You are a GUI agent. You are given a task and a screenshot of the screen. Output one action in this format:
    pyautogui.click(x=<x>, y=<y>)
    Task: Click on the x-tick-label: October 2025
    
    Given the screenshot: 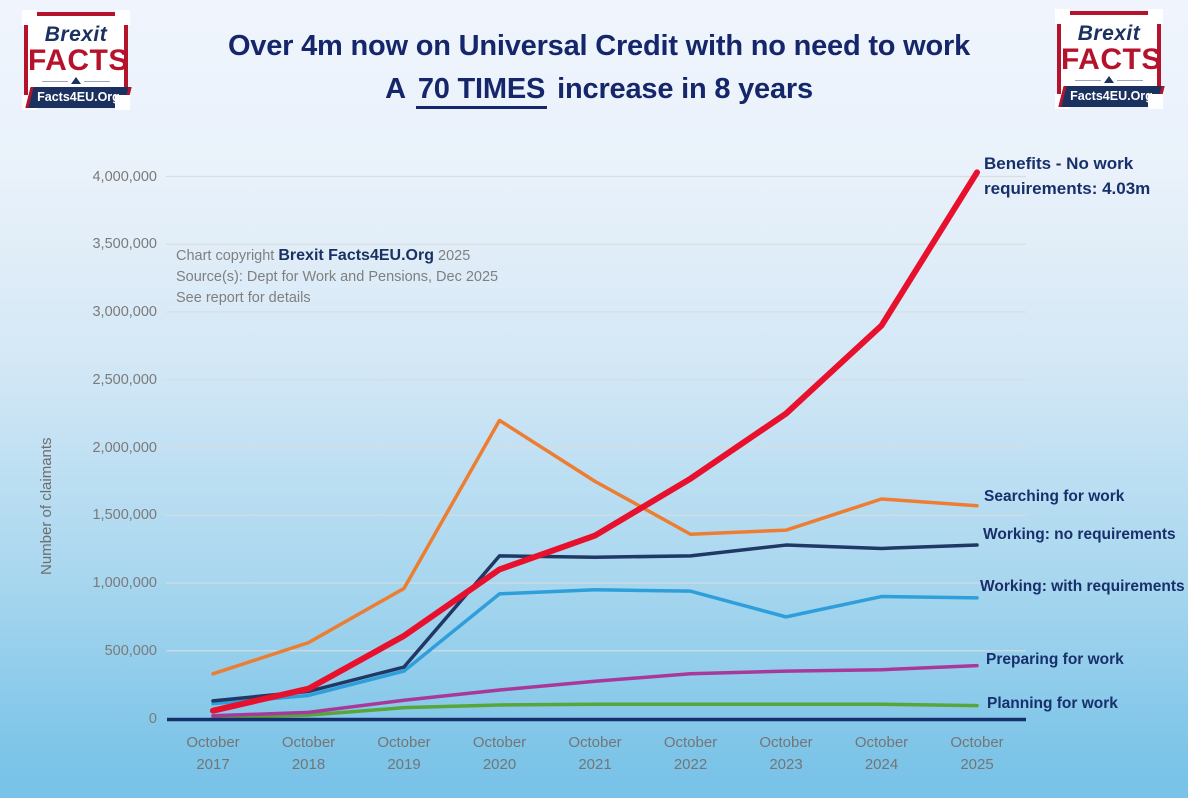 What is the action you would take?
    pyautogui.click(x=977, y=753)
    